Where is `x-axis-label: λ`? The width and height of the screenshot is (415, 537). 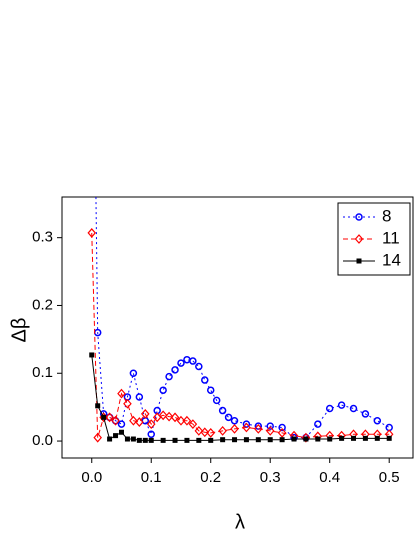 x-axis-label: λ is located at coordinates (240, 522).